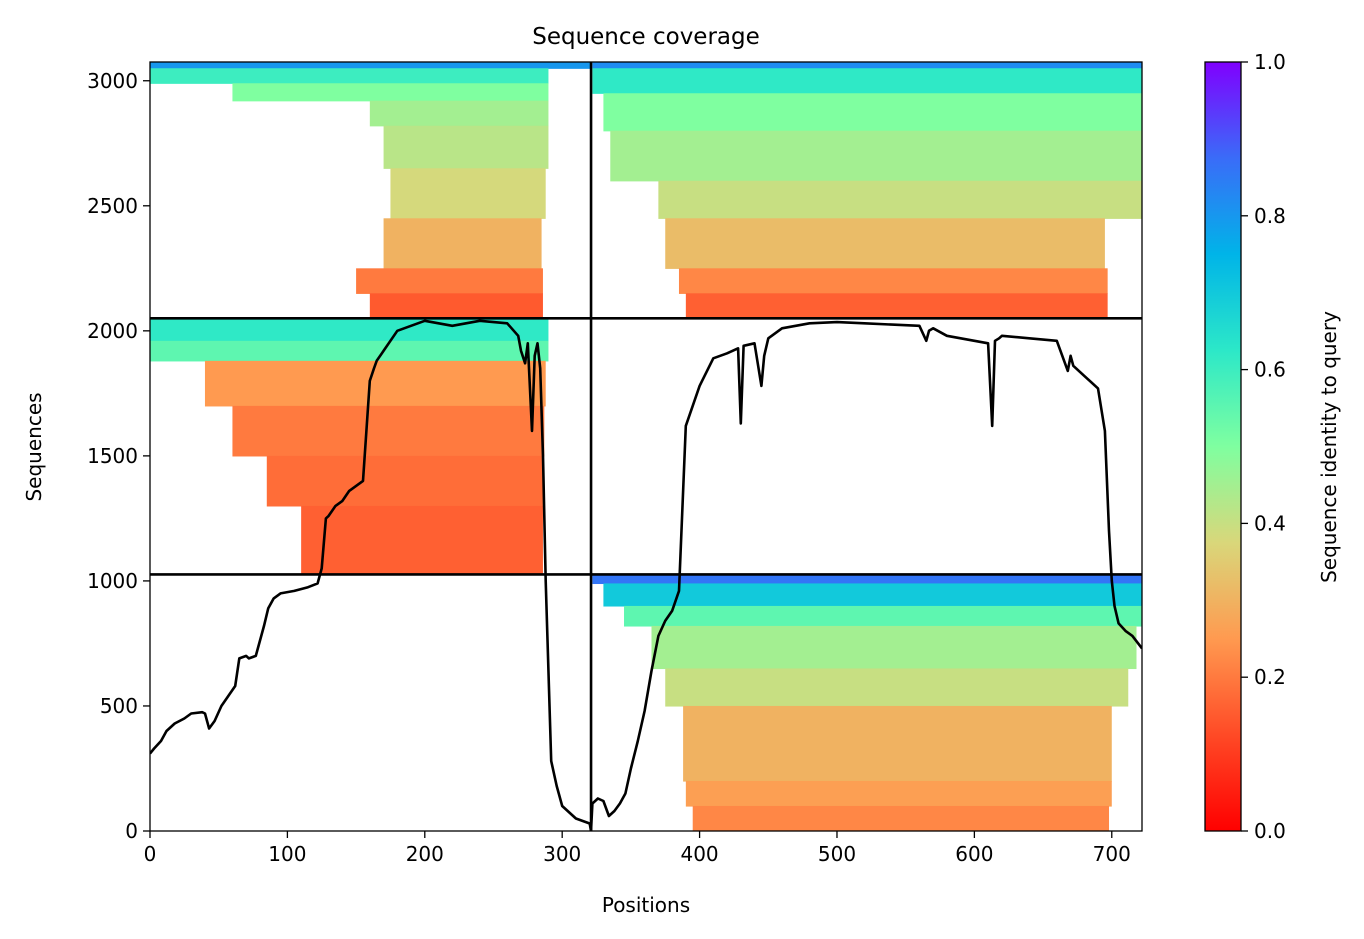 The height and width of the screenshot is (939, 1364). Describe the element at coordinates (1270, 831) in the screenshot. I see `colorbar-tick-label: 0.0` at that location.